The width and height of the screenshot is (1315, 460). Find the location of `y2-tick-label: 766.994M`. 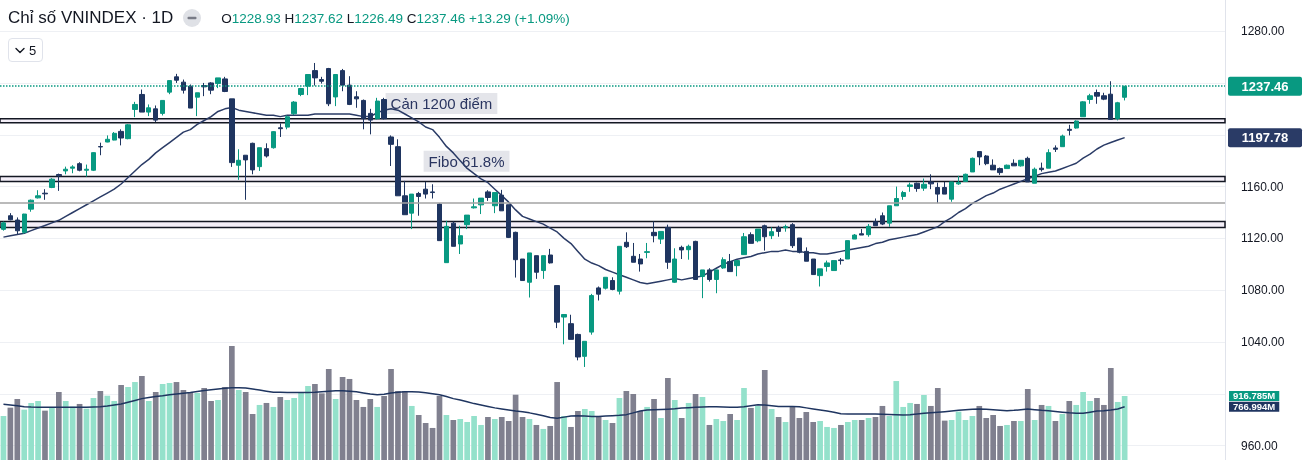

y2-tick-label: 766.994M is located at coordinates (1254, 407).